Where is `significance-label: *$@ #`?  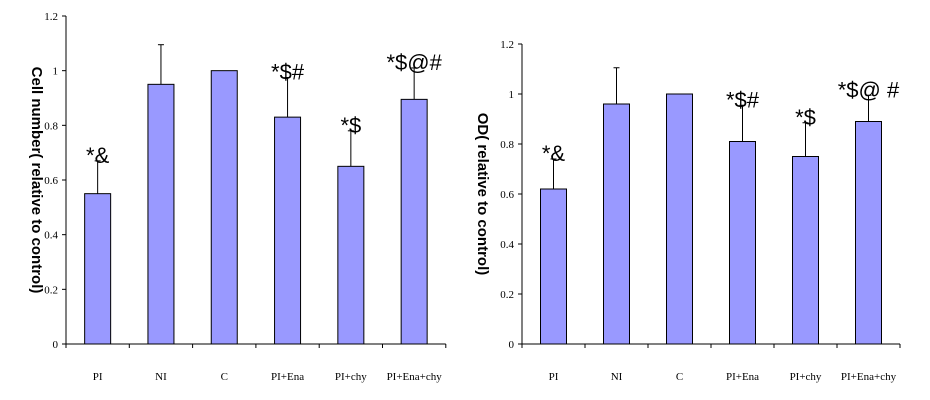
significance-label: *$@ # is located at coordinates (869, 89).